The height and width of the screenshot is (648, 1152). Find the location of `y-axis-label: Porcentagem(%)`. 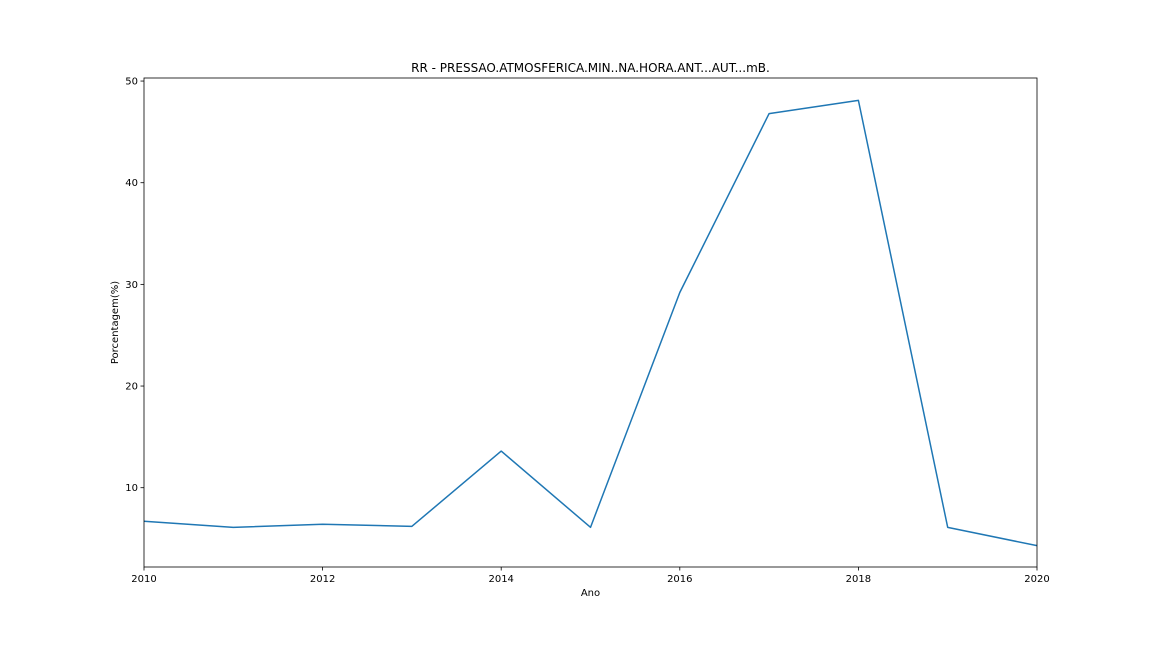

y-axis-label: Porcentagem(%) is located at coordinates (115, 322).